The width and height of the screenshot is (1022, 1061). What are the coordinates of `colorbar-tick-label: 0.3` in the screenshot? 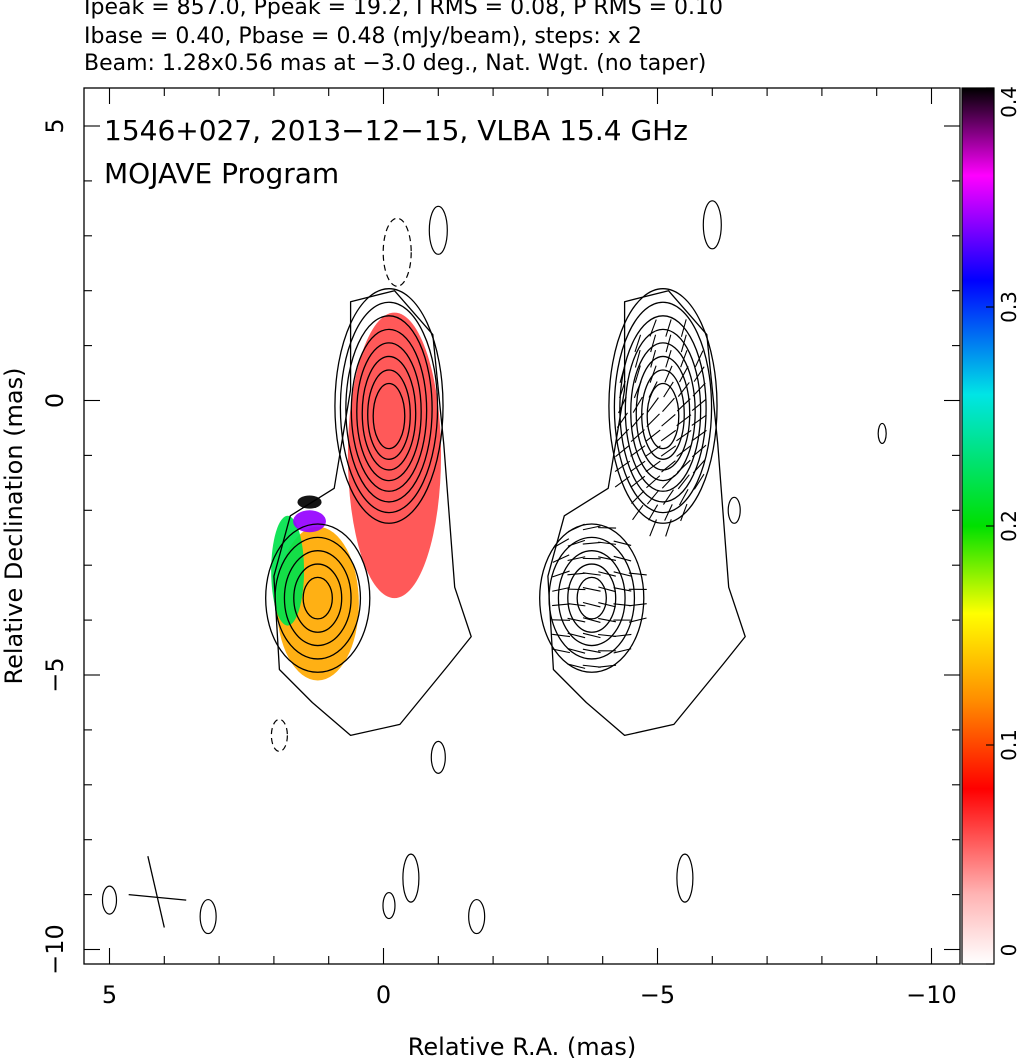 It's located at (1009, 307).